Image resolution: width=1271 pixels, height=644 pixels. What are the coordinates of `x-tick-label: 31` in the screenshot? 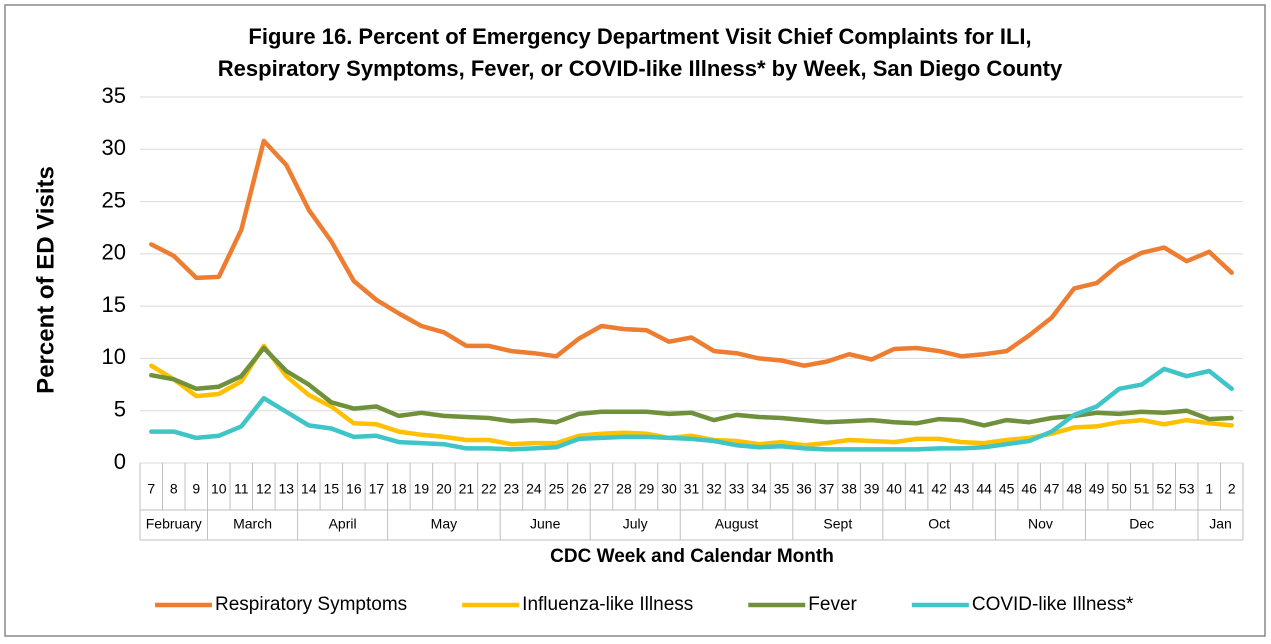 It's located at (692, 489).